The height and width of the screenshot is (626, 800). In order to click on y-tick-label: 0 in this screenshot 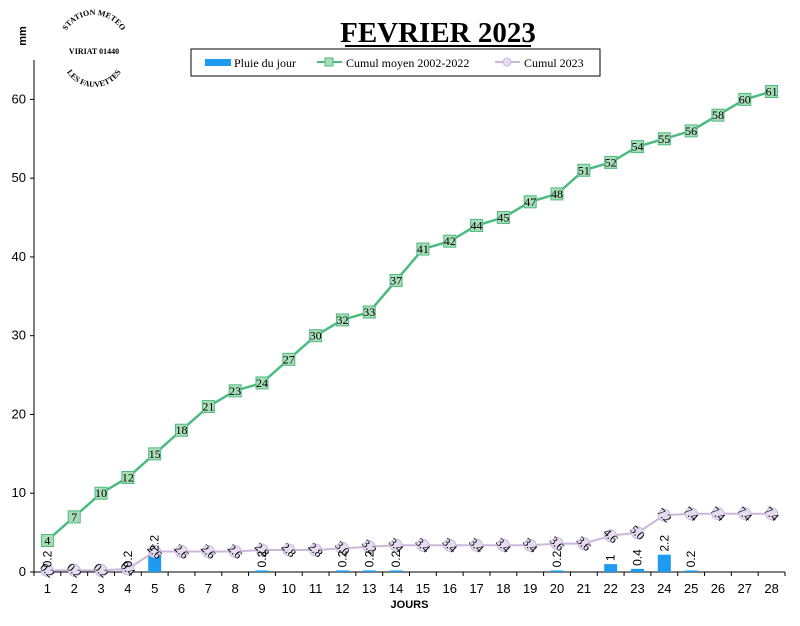, I will do `click(22, 571)`.